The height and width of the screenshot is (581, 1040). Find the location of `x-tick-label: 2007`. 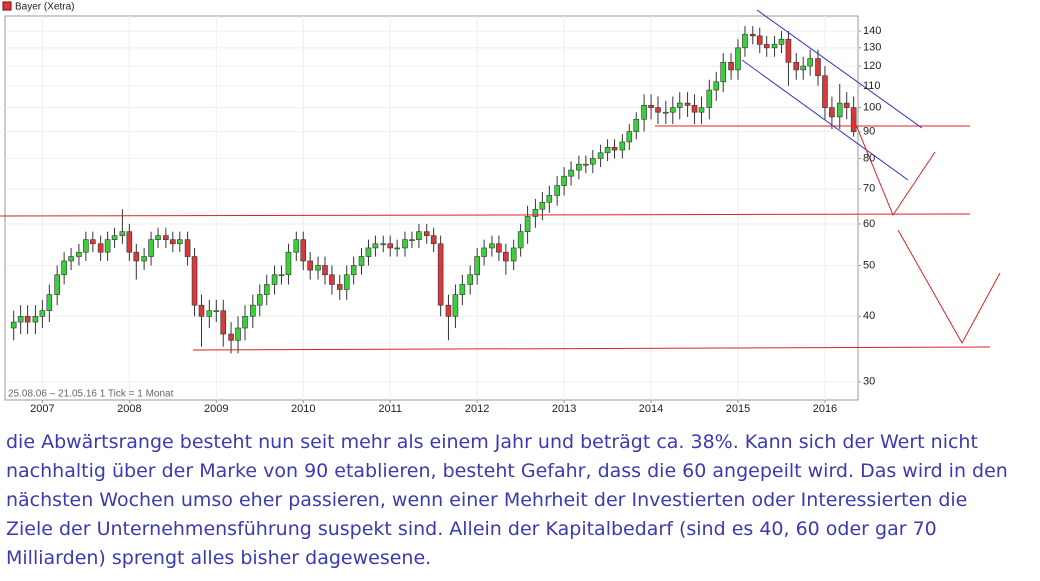

x-tick-label: 2007 is located at coordinates (42, 409).